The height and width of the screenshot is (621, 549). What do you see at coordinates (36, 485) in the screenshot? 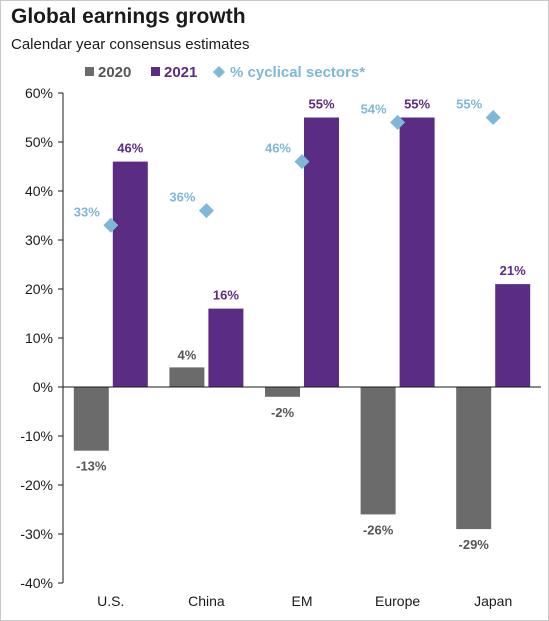
I see `y-tick-label: -20%` at bounding box center [36, 485].